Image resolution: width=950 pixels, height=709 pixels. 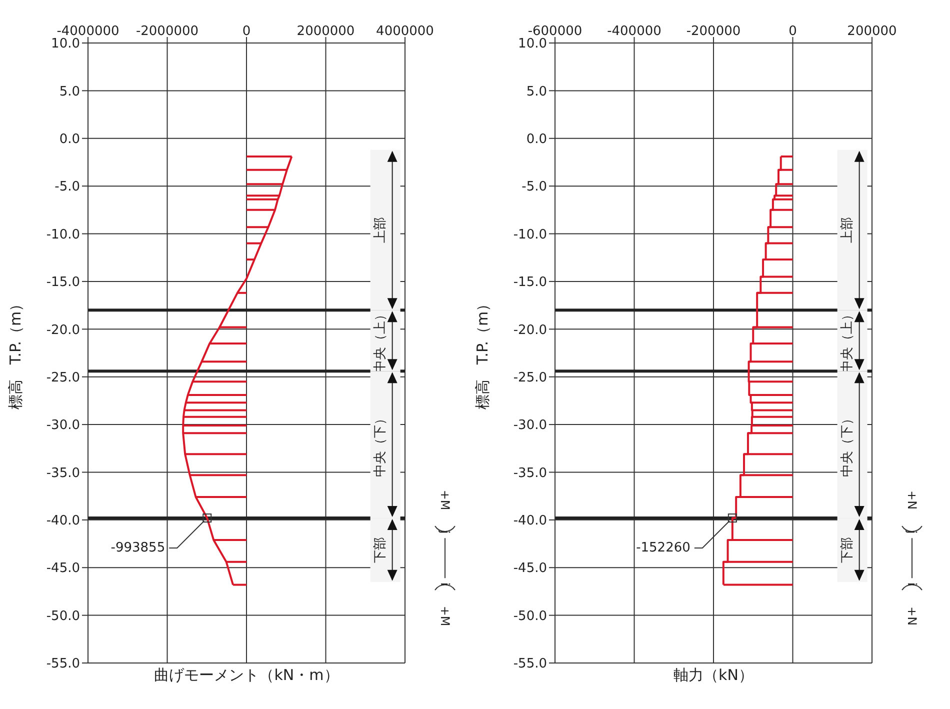 What do you see at coordinates (167, 31) in the screenshot?
I see `x-tick-label: -2000000` at bounding box center [167, 31].